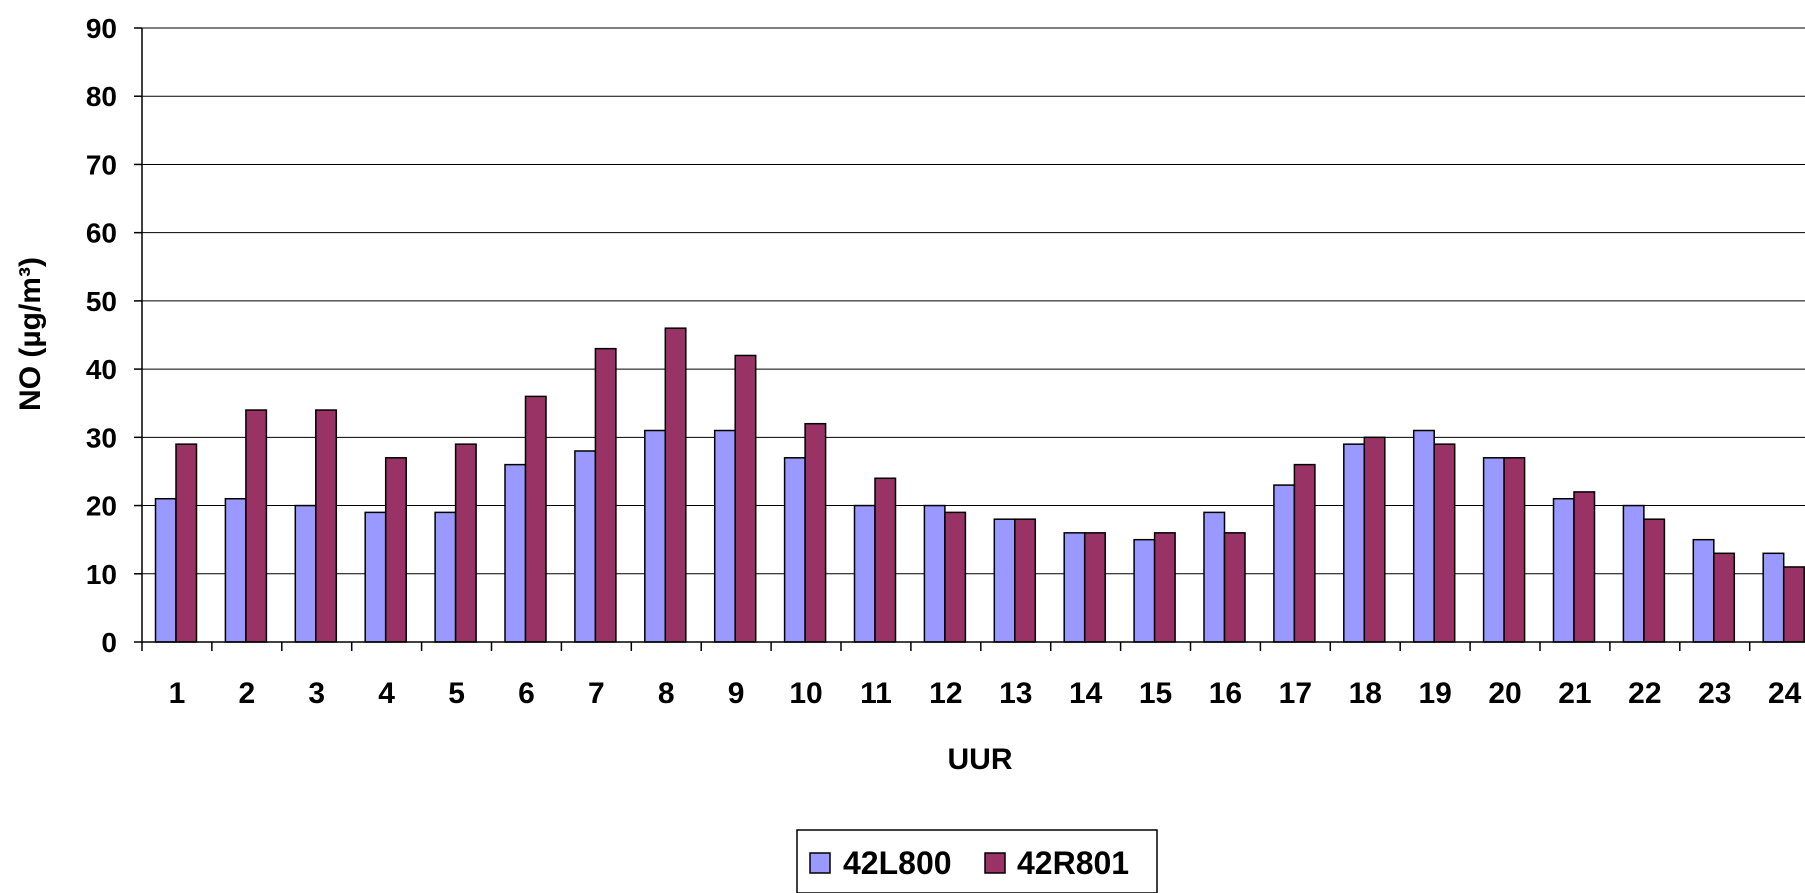 This screenshot has width=1805, height=893. Describe the element at coordinates (386, 693) in the screenshot. I see `x-tick-label: 4` at that location.